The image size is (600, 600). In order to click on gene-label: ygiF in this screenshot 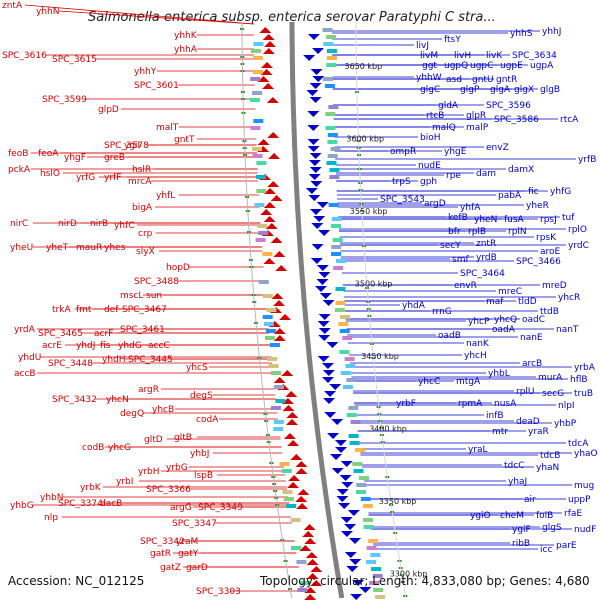, I will do `click(521, 530)`.